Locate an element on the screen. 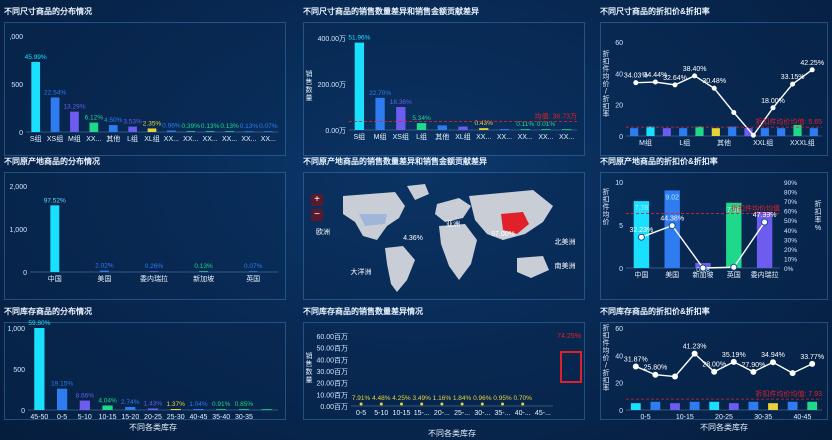 The image size is (832, 440). x-tick-label: 中国 is located at coordinates (641, 274).